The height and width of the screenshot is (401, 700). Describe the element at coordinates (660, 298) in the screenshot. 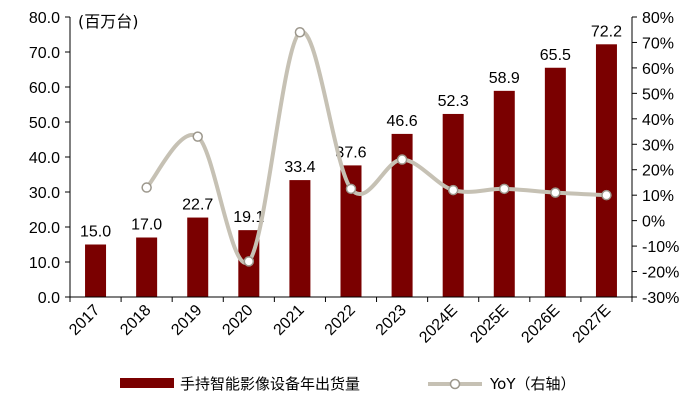

I see `right-tick-label: -30%` at that location.